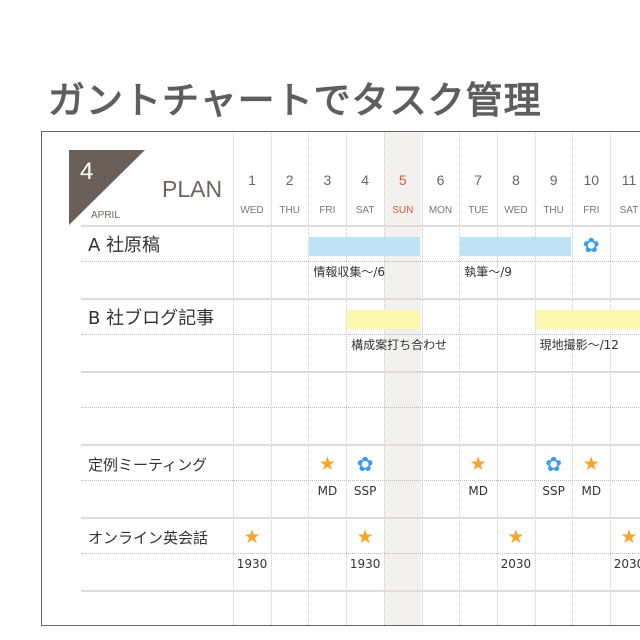 The image size is (640, 640). I want to click on day-number: 2, so click(289, 180).